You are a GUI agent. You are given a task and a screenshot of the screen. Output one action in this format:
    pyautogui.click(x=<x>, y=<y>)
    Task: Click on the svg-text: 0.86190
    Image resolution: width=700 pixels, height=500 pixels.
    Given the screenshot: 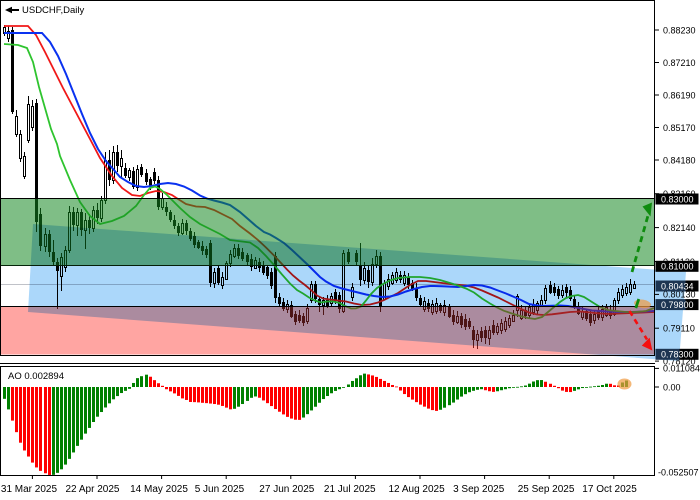 What is the action you would take?
    pyautogui.click(x=679, y=95)
    